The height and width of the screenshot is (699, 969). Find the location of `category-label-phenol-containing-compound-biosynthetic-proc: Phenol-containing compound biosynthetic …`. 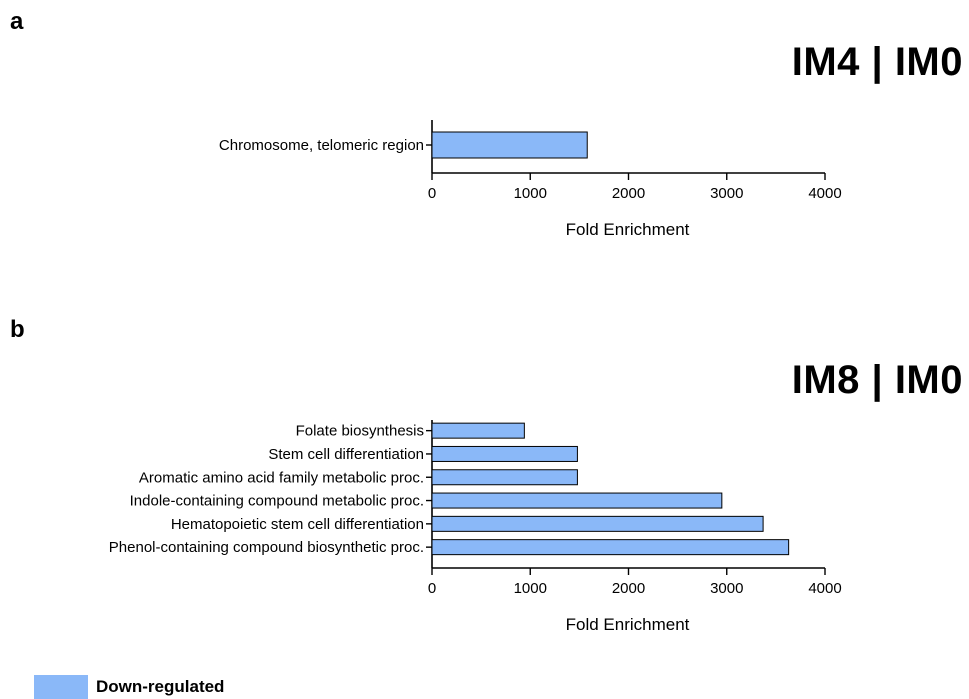

category-label-phenol-containing-compound-biosynthetic-proc: Phenol-containing compound biosynthetic … is located at coordinates (266, 547).